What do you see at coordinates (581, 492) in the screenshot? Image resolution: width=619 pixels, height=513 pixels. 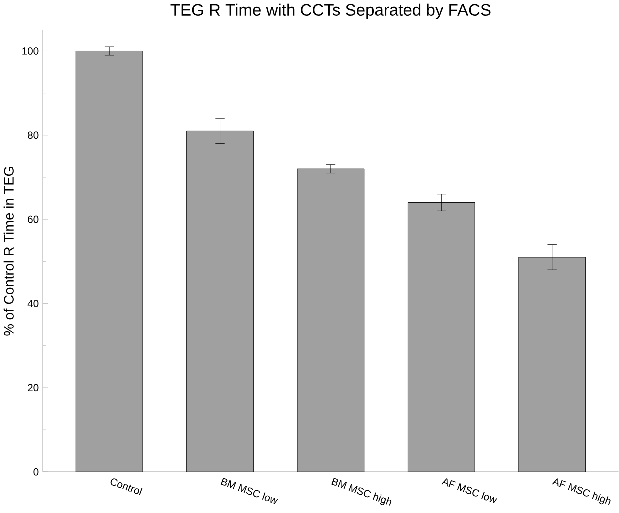 I see `x-tick-label: AF MSC high` at bounding box center [581, 492].